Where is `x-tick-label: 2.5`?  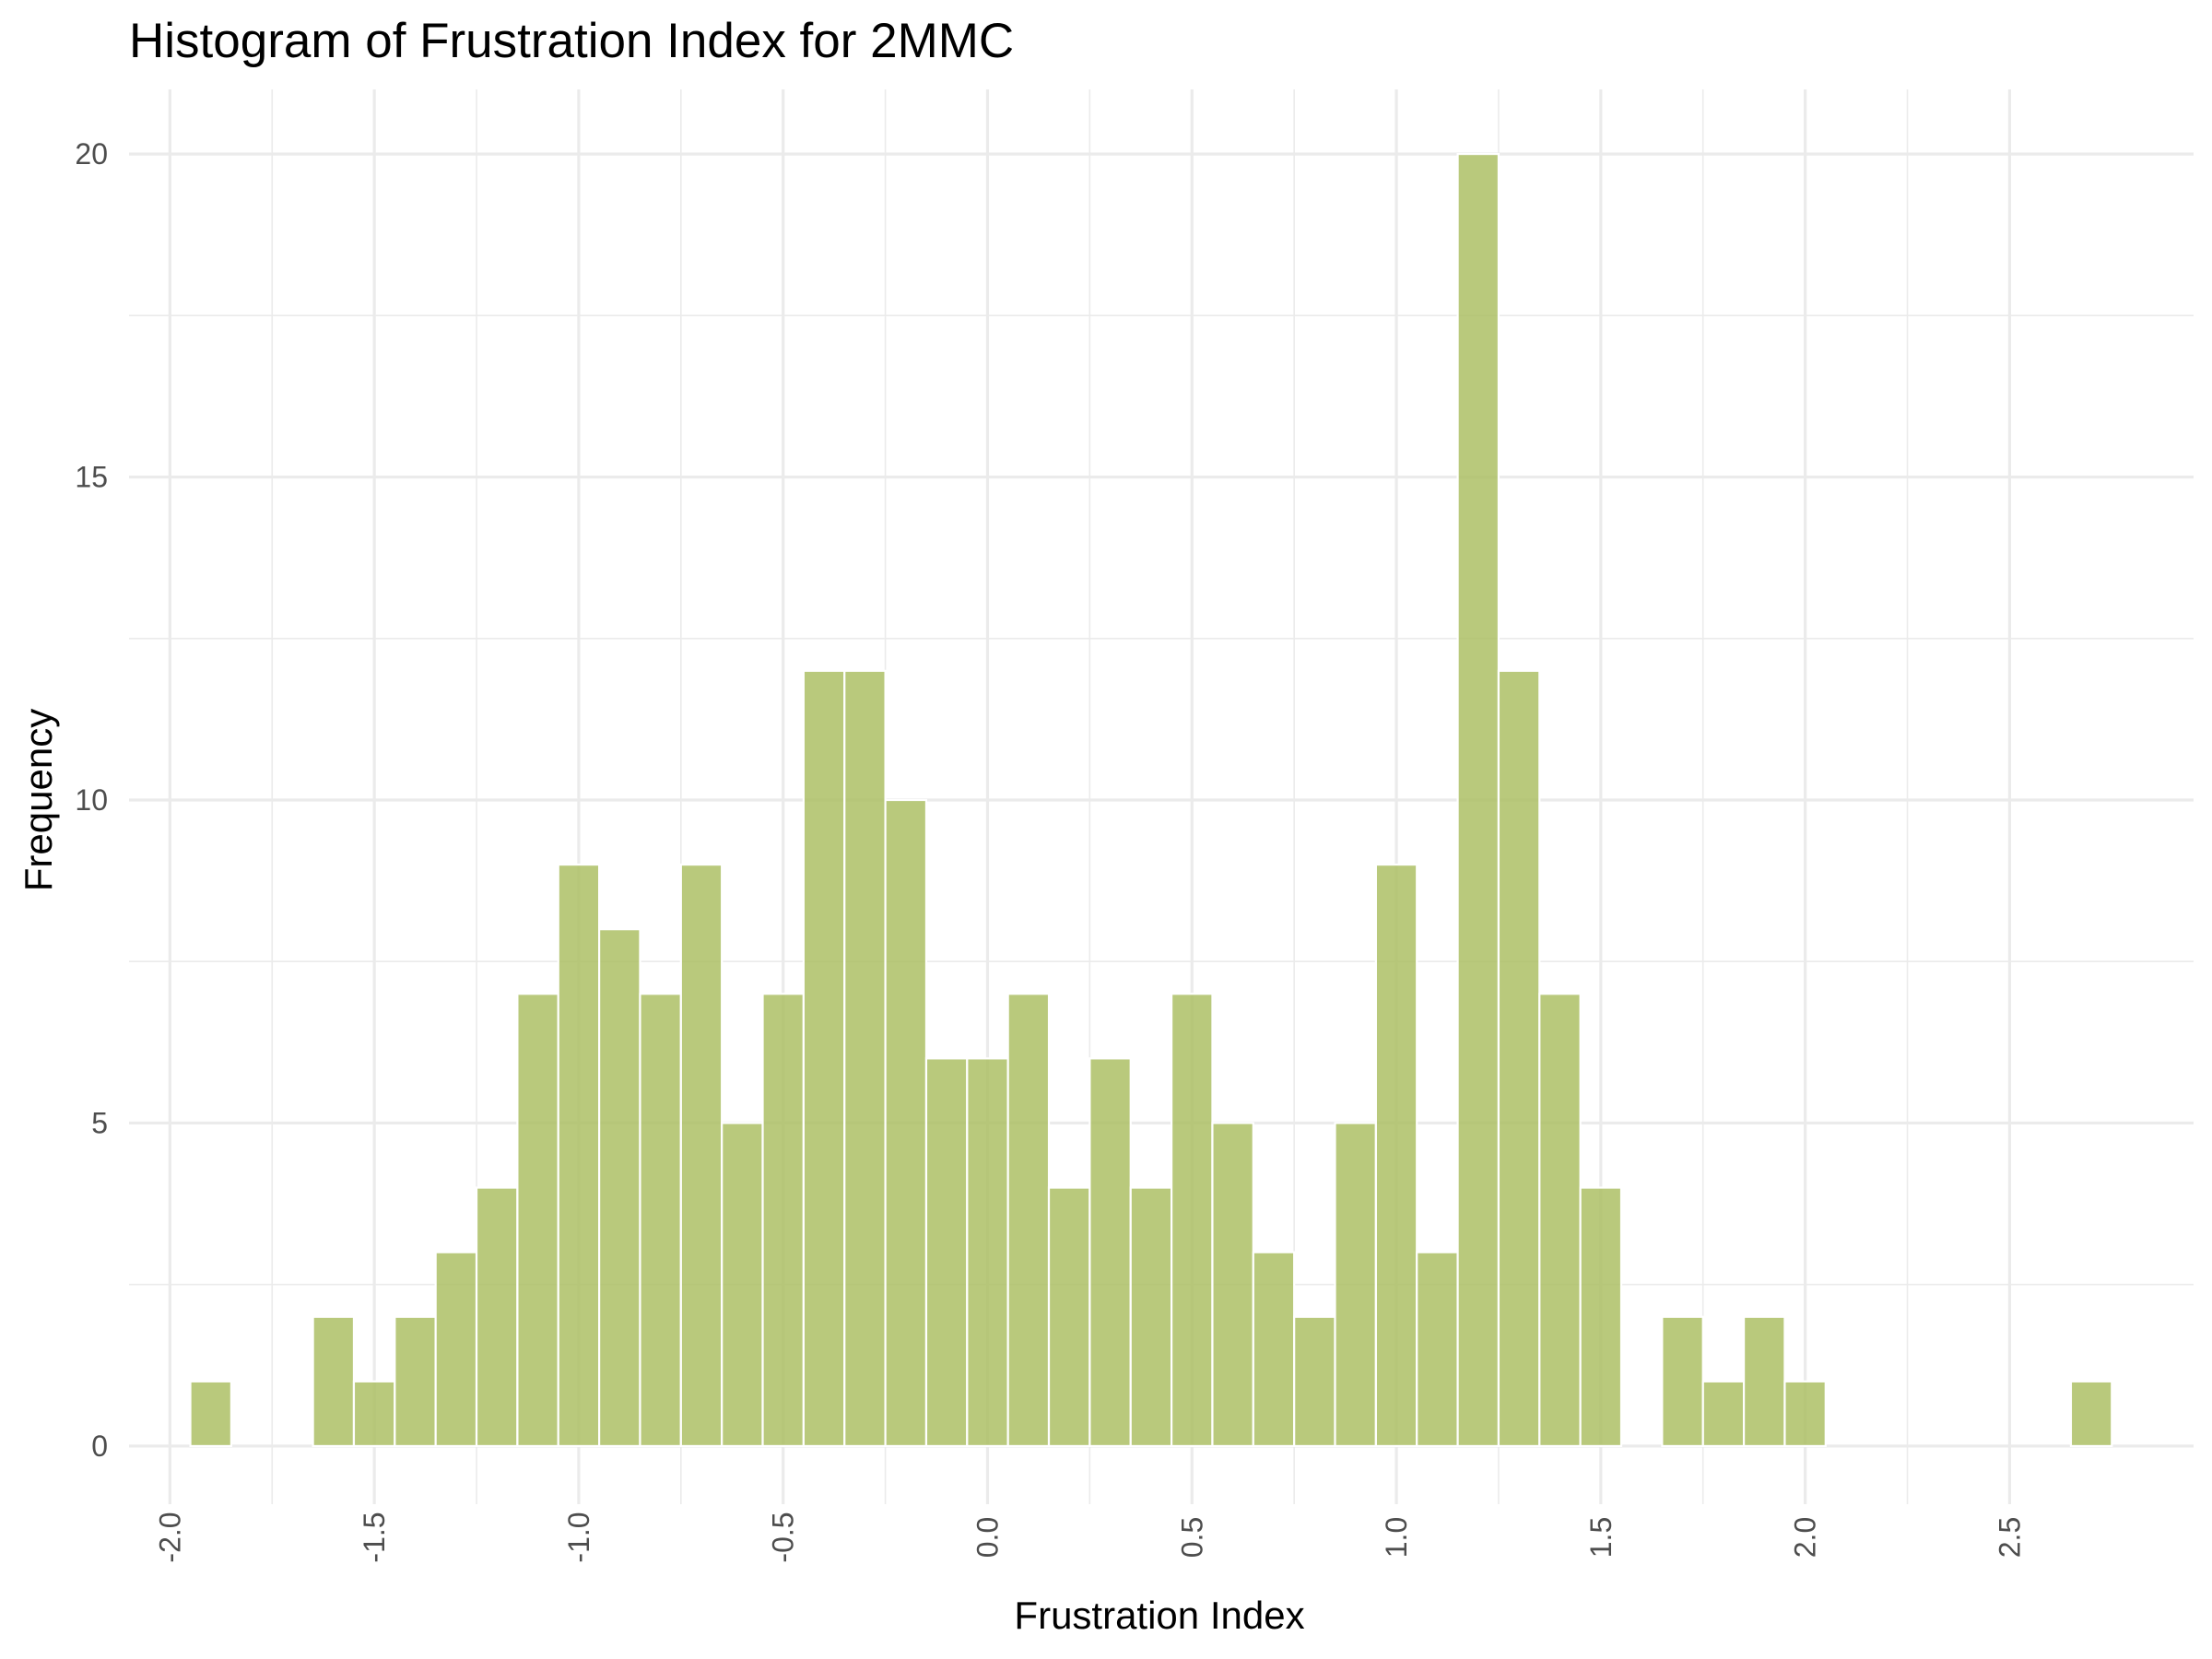 x-tick-label: 2.5 is located at coordinates (2009, 1537).